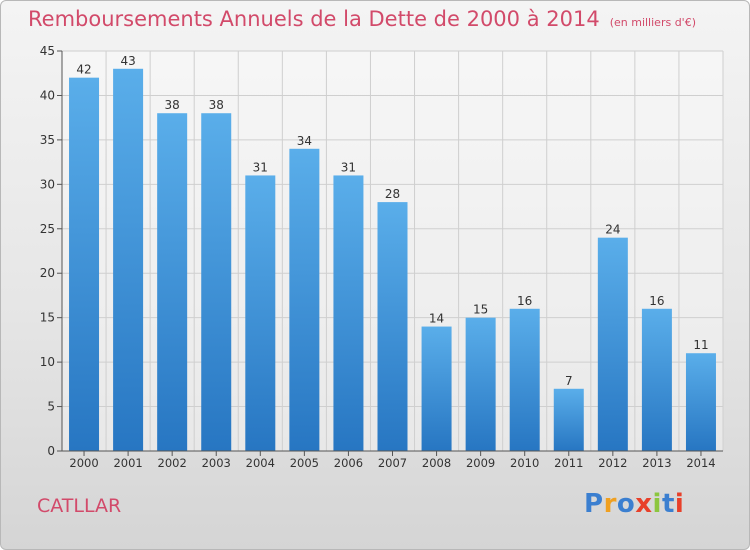 The height and width of the screenshot is (550, 750). What do you see at coordinates (668, 504) in the screenshot?
I see `logo-letter: t` at bounding box center [668, 504].